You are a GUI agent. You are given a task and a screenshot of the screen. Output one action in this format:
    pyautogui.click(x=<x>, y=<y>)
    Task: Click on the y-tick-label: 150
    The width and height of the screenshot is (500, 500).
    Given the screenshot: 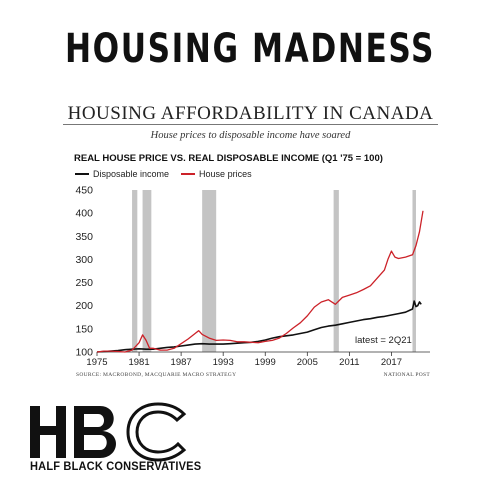 What is the action you would take?
    pyautogui.click(x=84, y=329)
    